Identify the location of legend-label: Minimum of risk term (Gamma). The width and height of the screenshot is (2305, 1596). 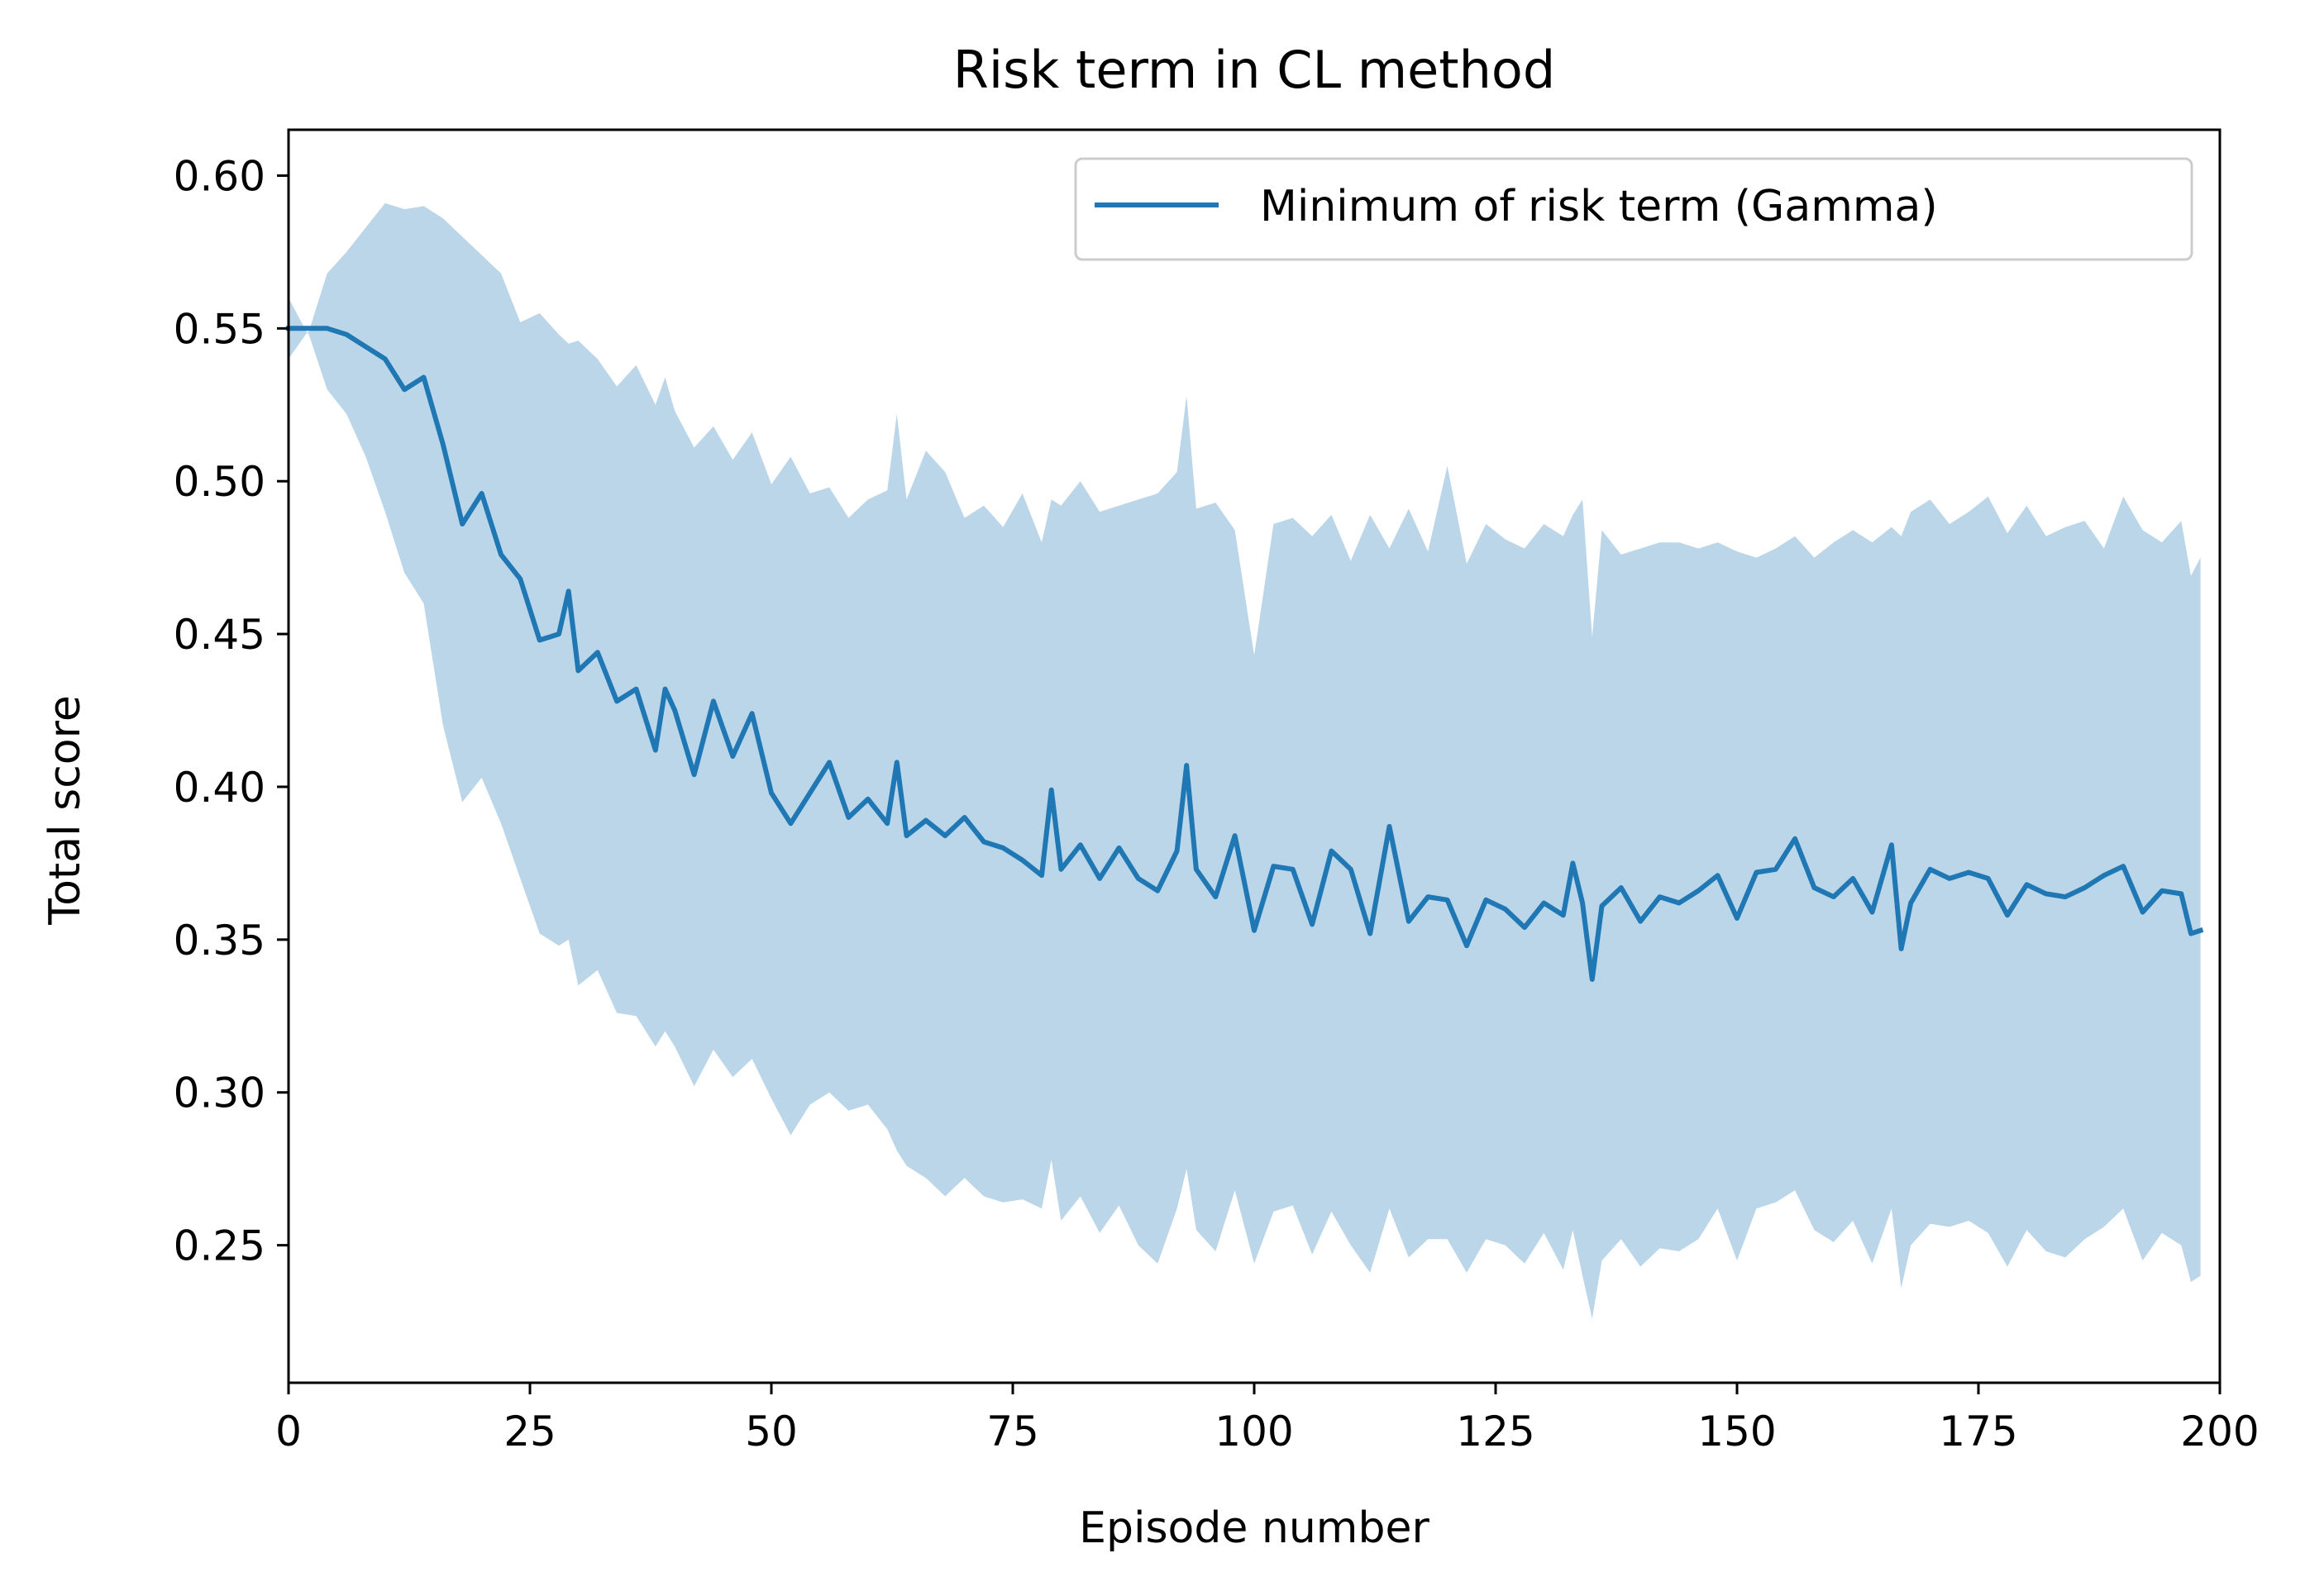
(1599, 206).